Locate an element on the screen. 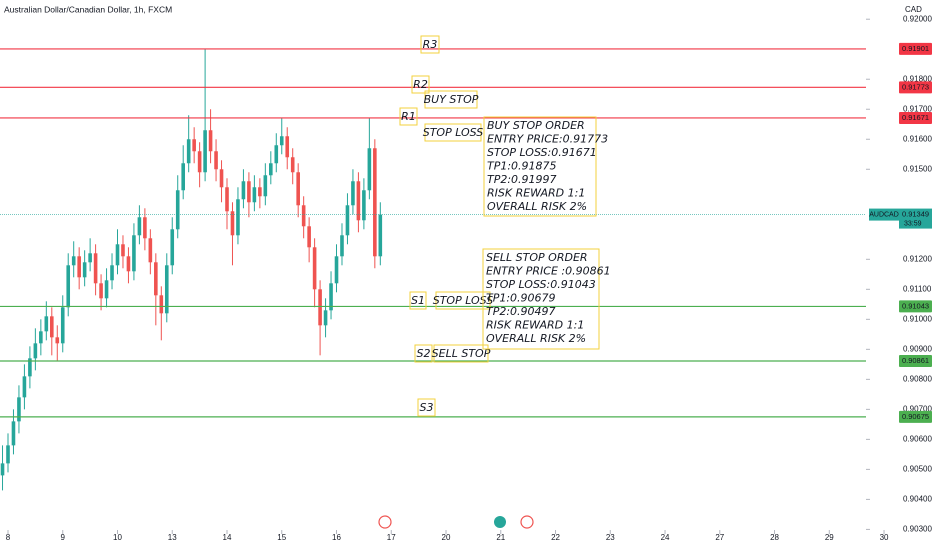  event-icons is located at coordinates (456, 522).